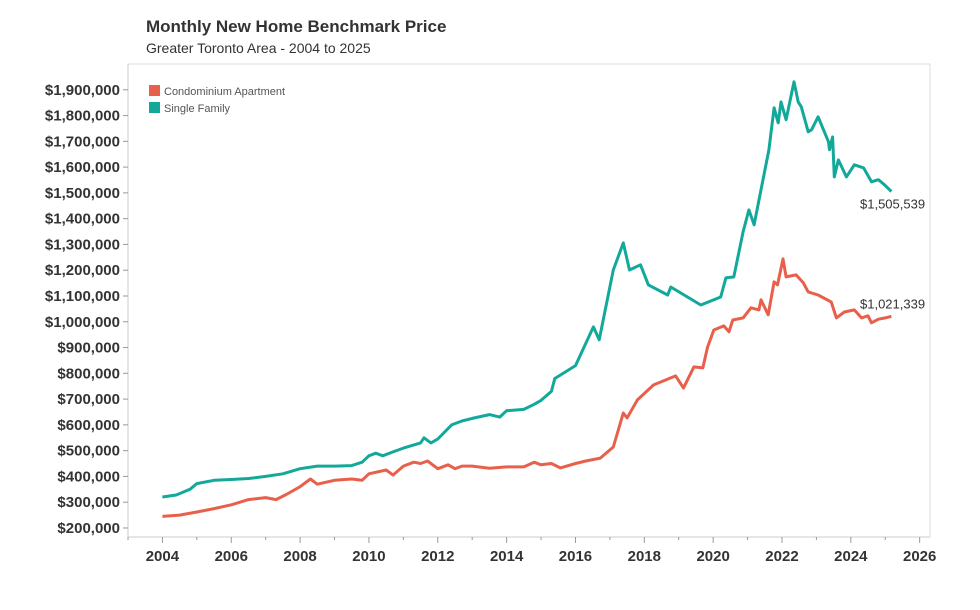 This screenshot has height=610, width=980. What do you see at coordinates (88, 348) in the screenshot?
I see `y-tick-label: $900,000` at bounding box center [88, 348].